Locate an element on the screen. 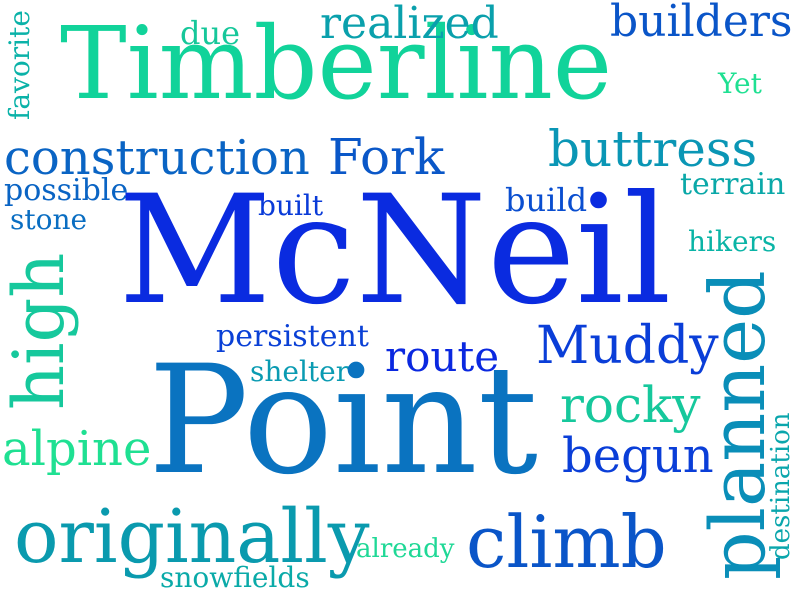  word-point: Point is located at coordinates (343, 421).